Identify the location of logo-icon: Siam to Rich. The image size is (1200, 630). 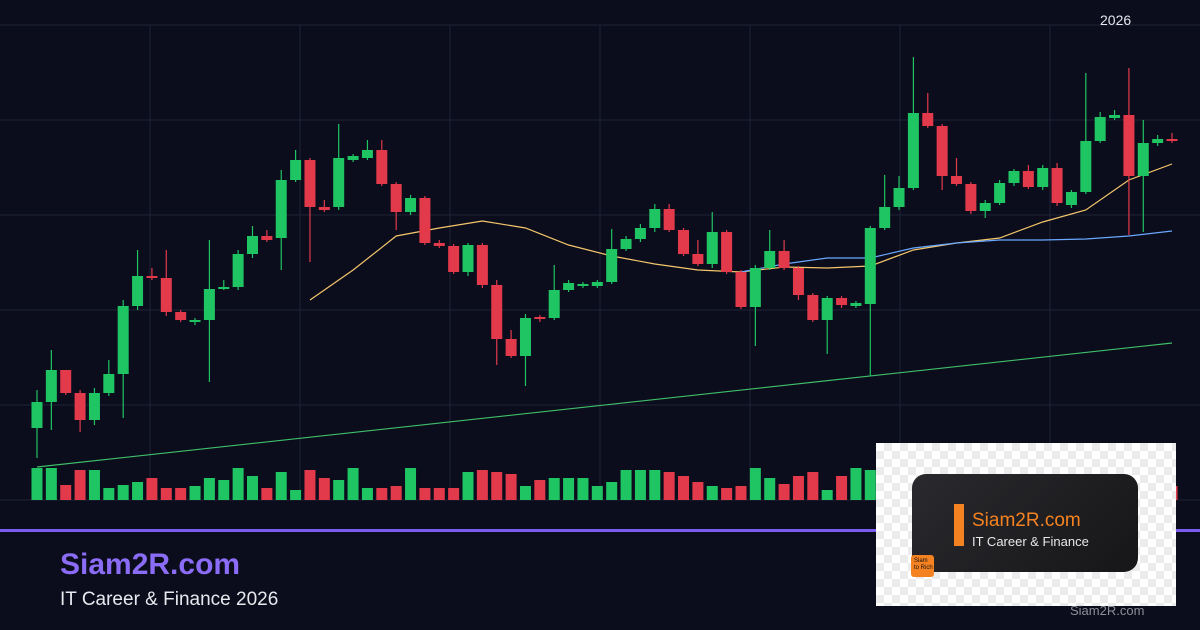
(922, 566).